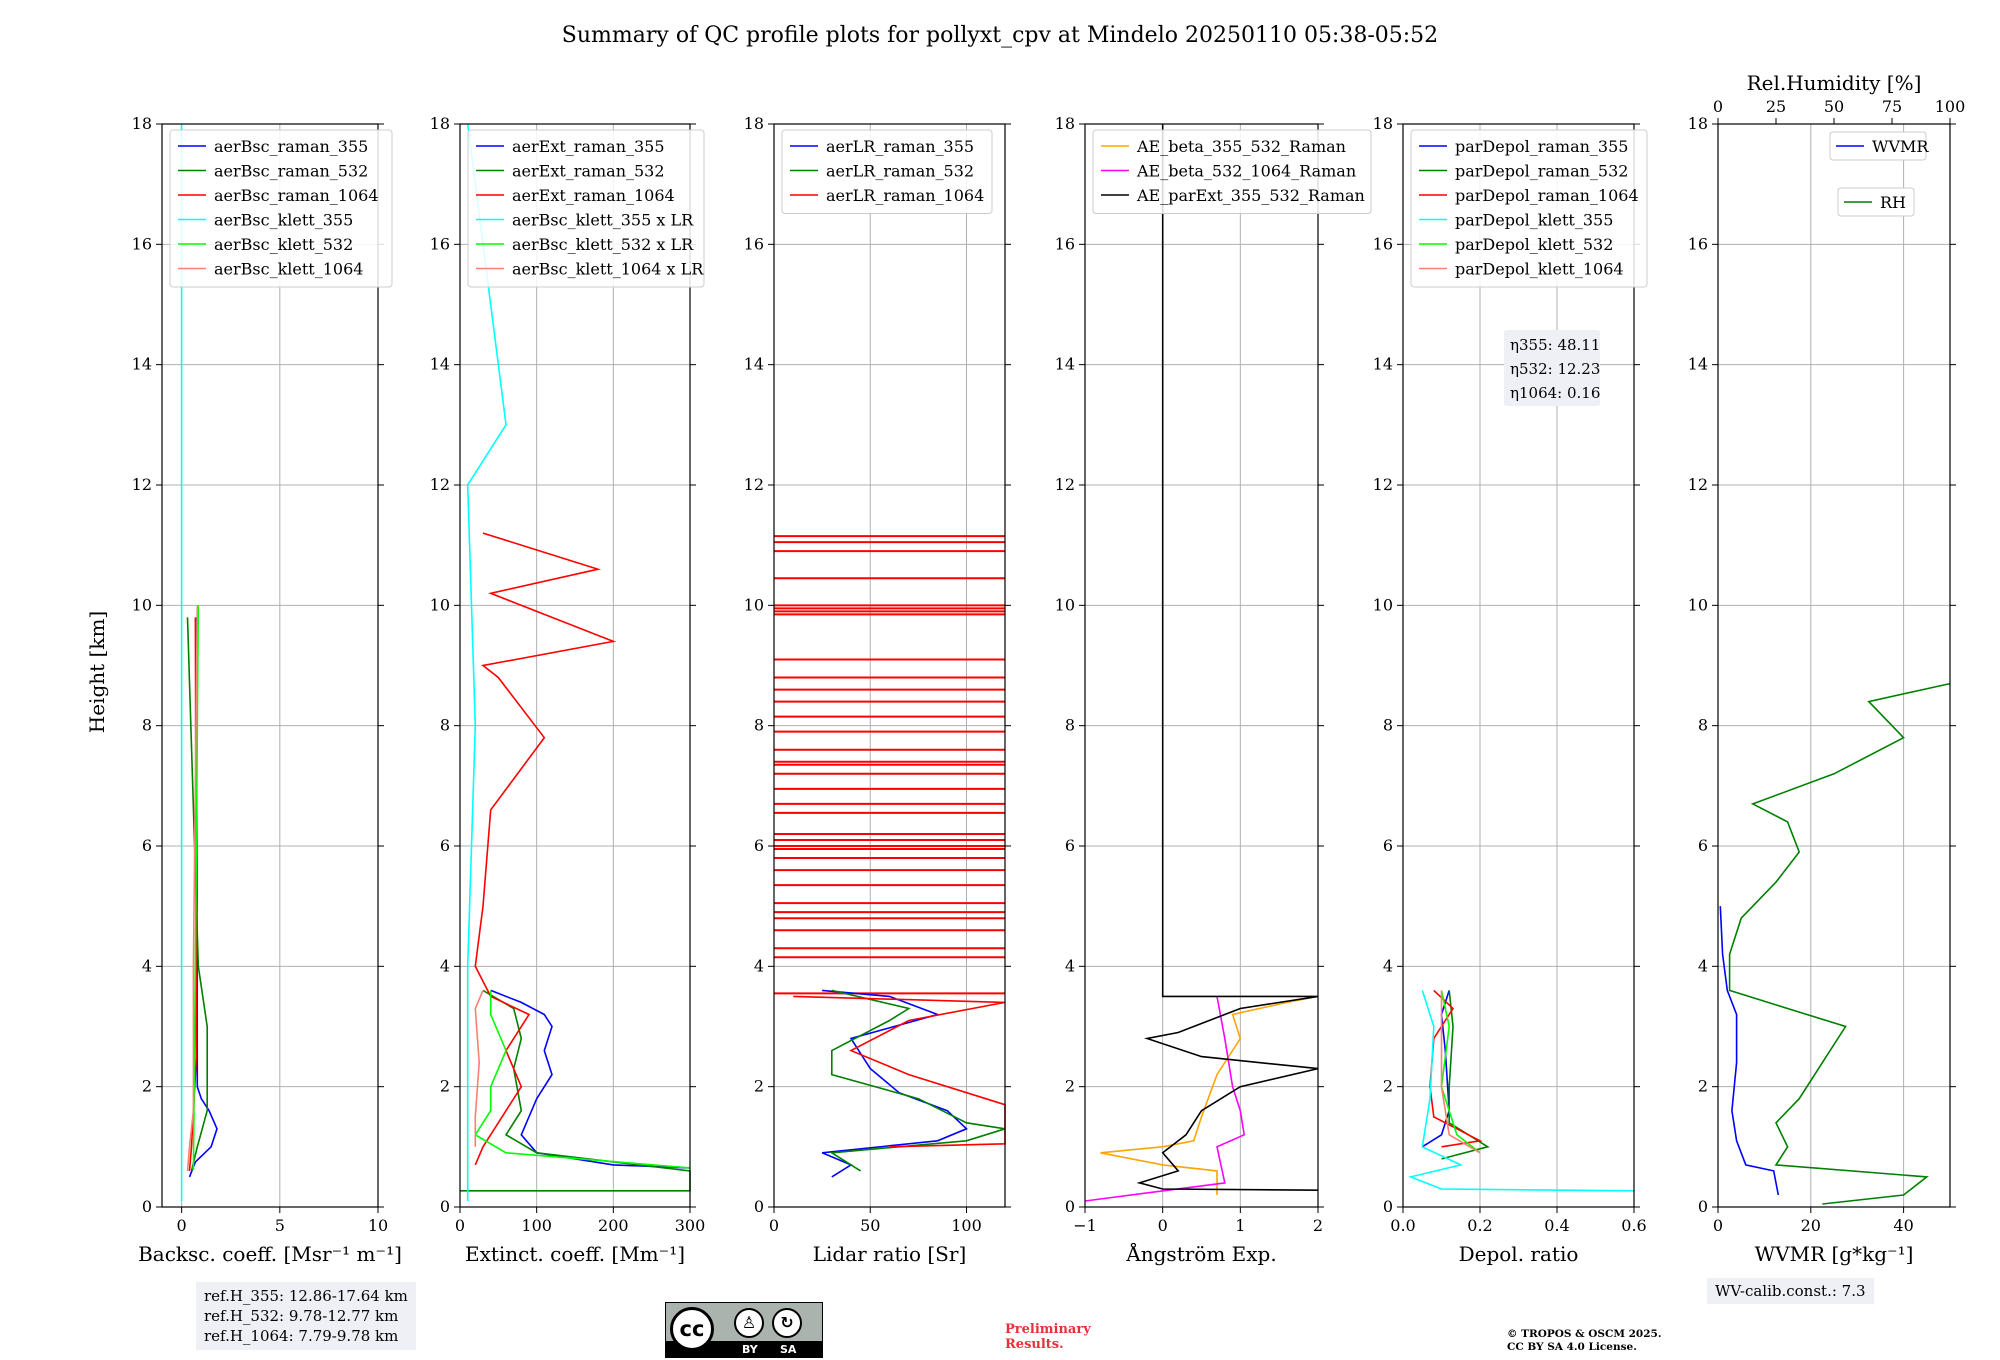 This screenshot has height=1360, width=2000. I want to click on xtick-label-2: 0.4, so click(1556, 1225).